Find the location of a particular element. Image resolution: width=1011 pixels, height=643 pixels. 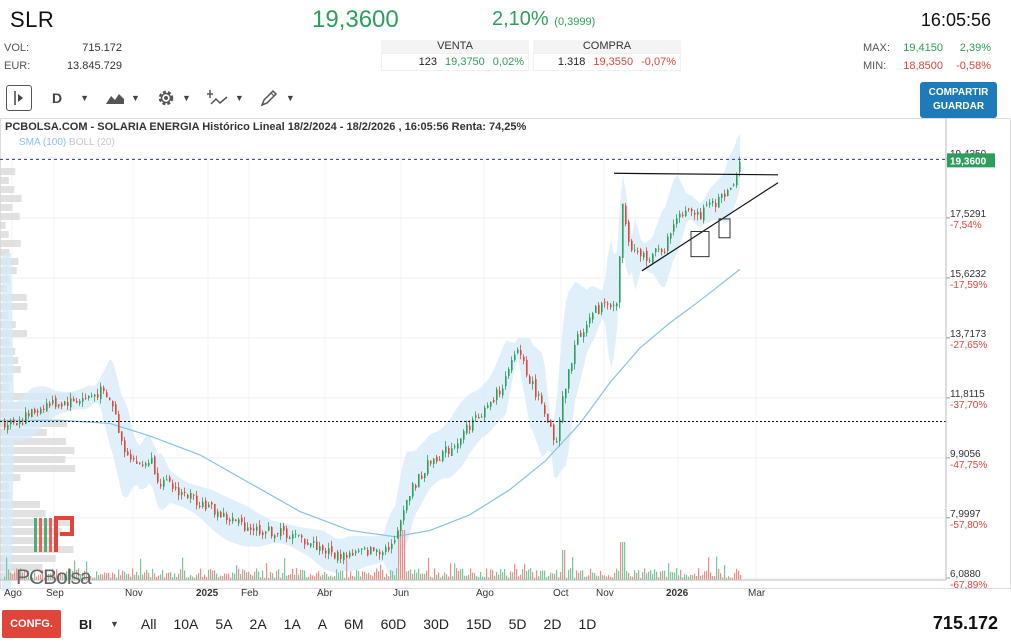

y-tick-label: 9,9056 is located at coordinates (965, 454).